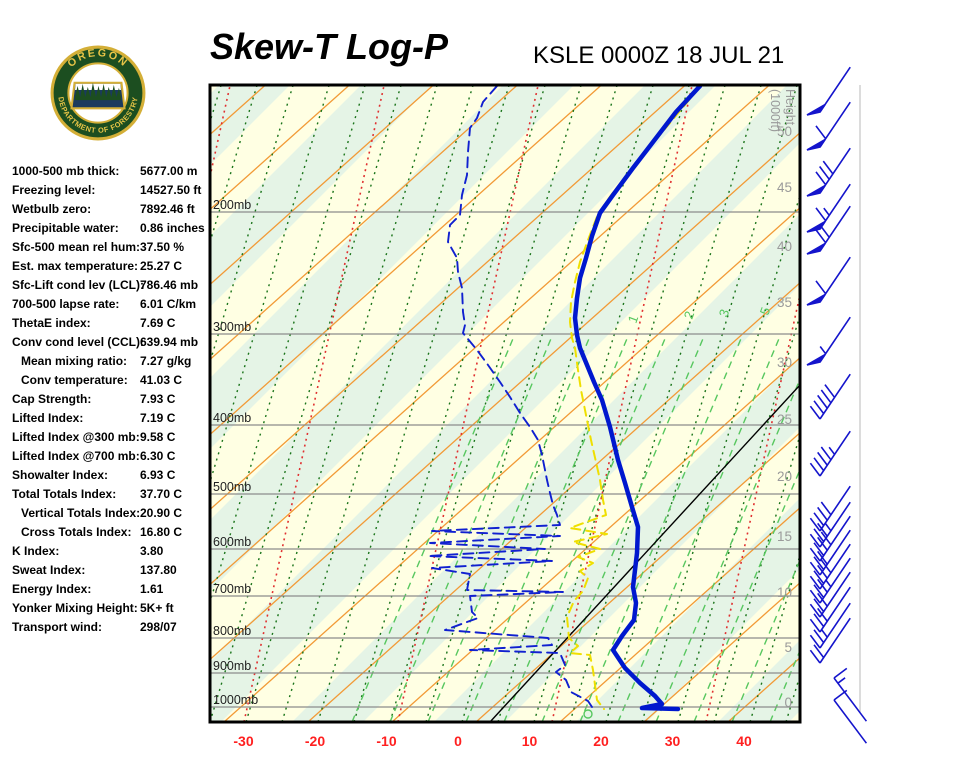  I want to click on index-label: Sfc-Lift cond lev (LCL):, so click(78, 285).